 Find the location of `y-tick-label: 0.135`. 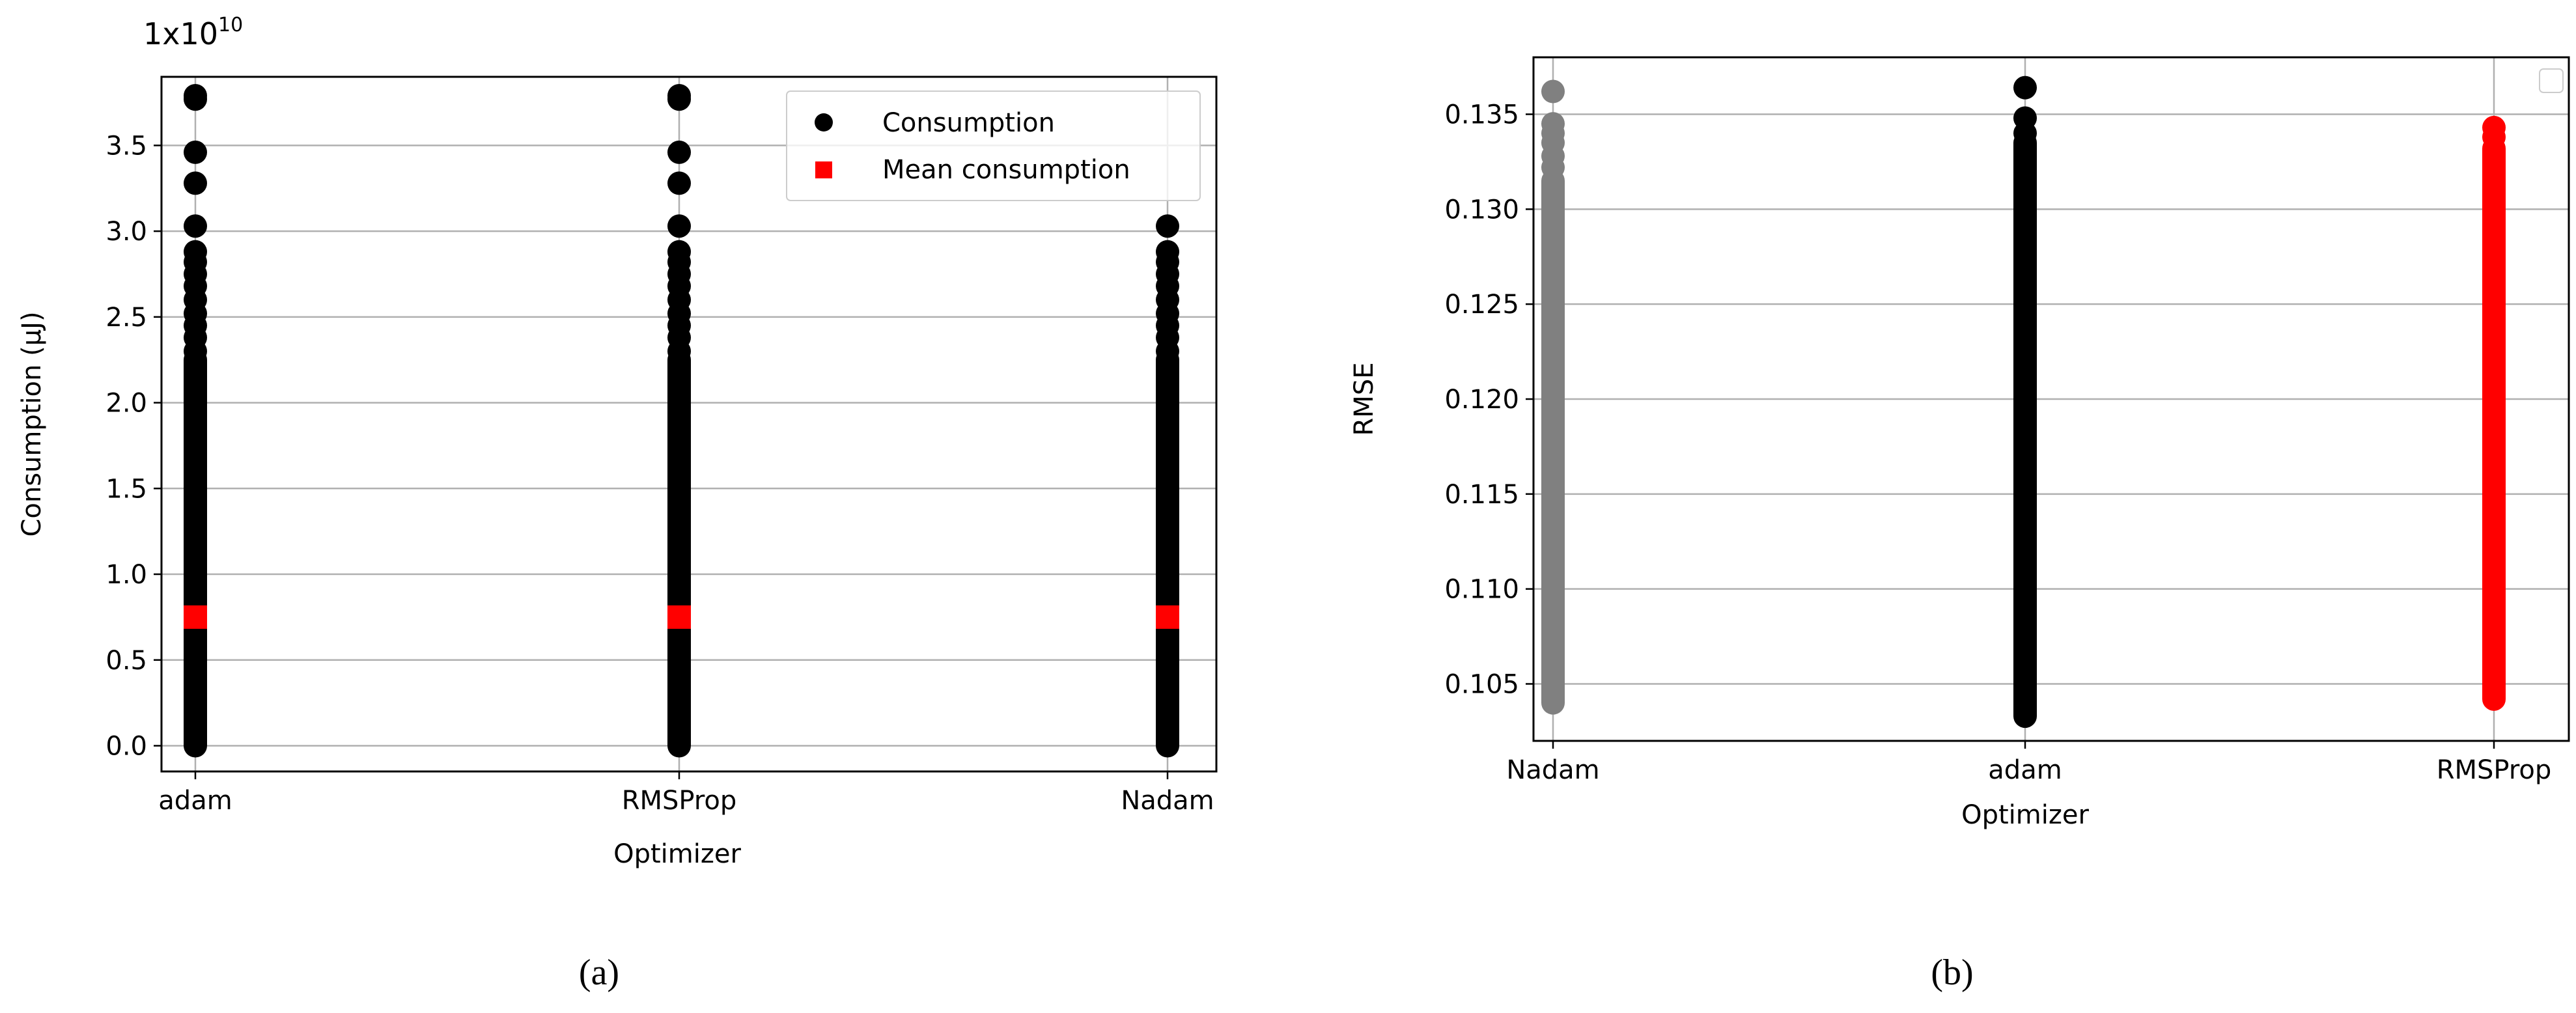

y-tick-label: 0.135 is located at coordinates (1481, 115).